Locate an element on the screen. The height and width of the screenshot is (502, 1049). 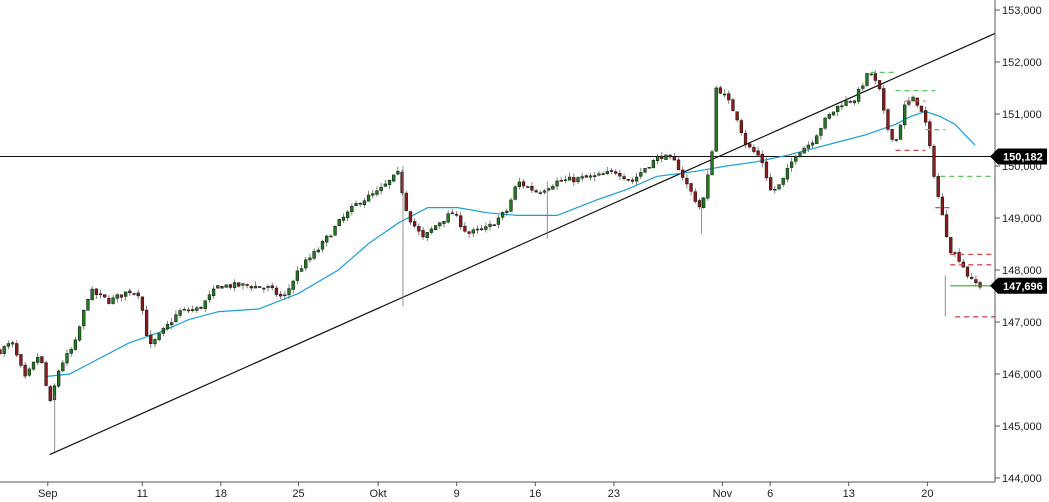
y-tick-label: 151,000 is located at coordinates (1022, 115).